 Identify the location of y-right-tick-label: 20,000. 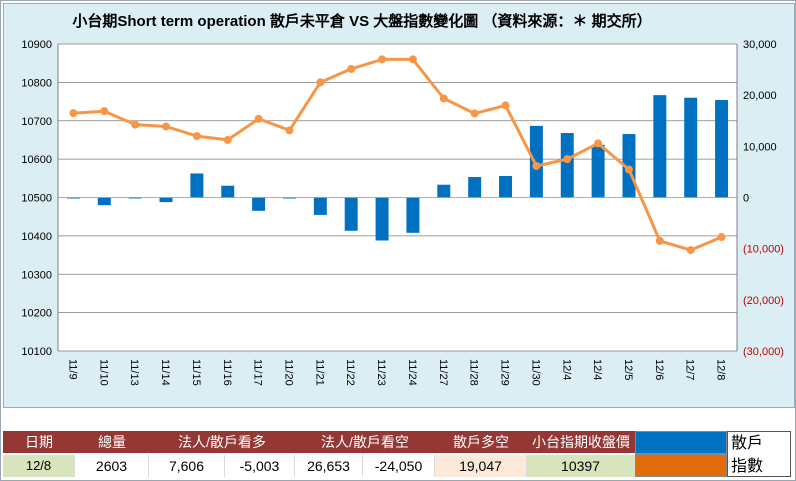
(760, 96).